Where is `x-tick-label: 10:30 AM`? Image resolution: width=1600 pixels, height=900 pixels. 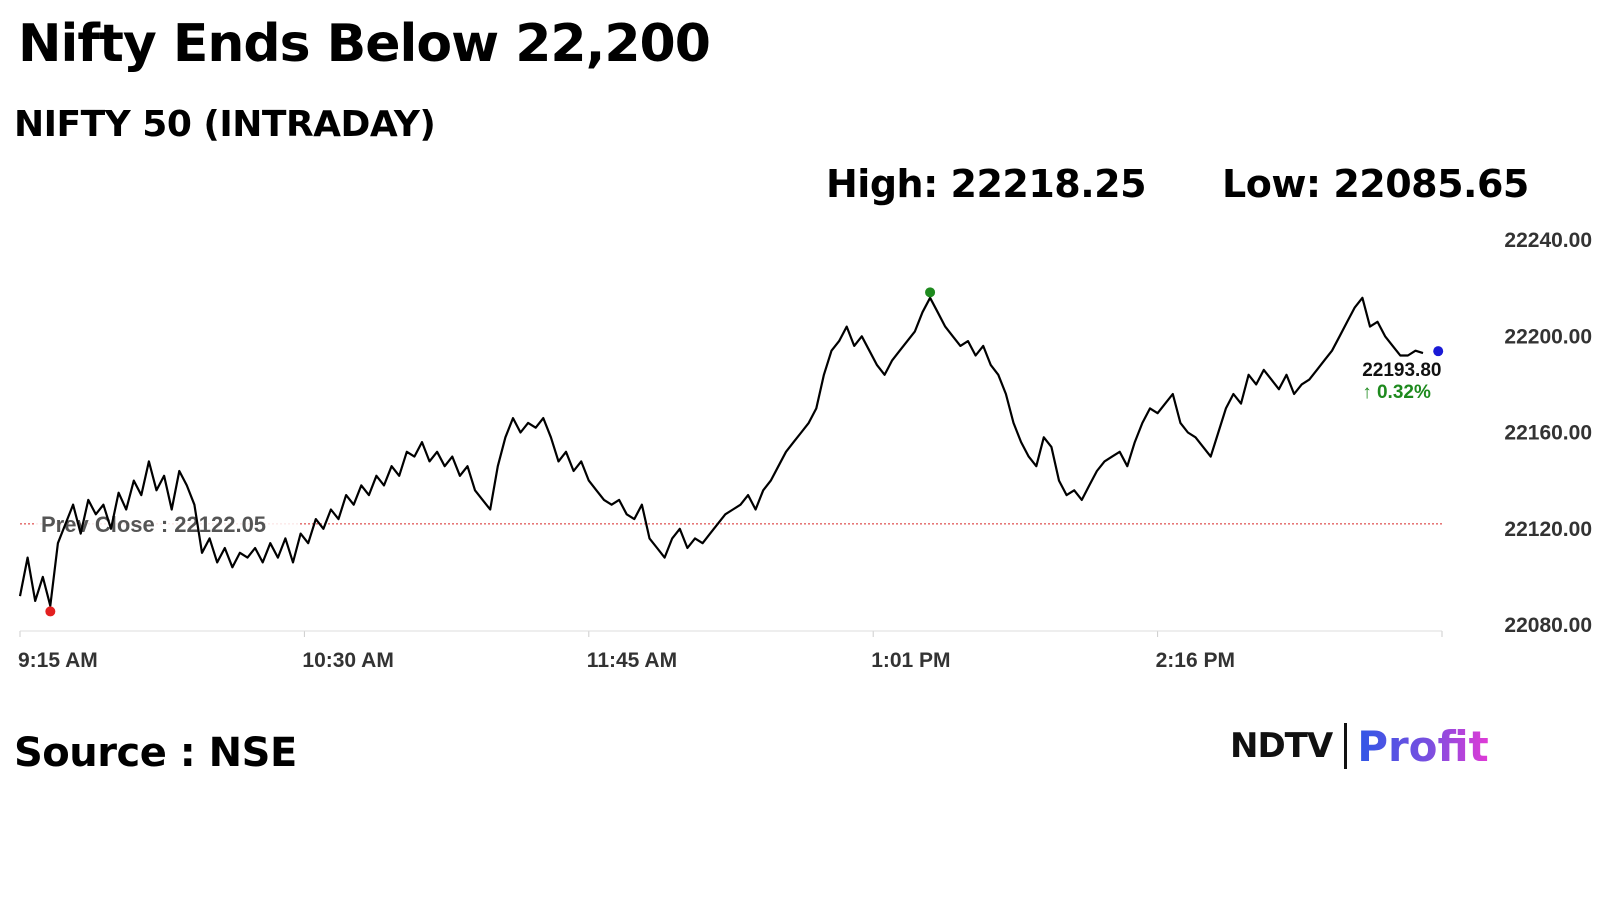 x-tick-label: 10:30 AM is located at coordinates (347, 660).